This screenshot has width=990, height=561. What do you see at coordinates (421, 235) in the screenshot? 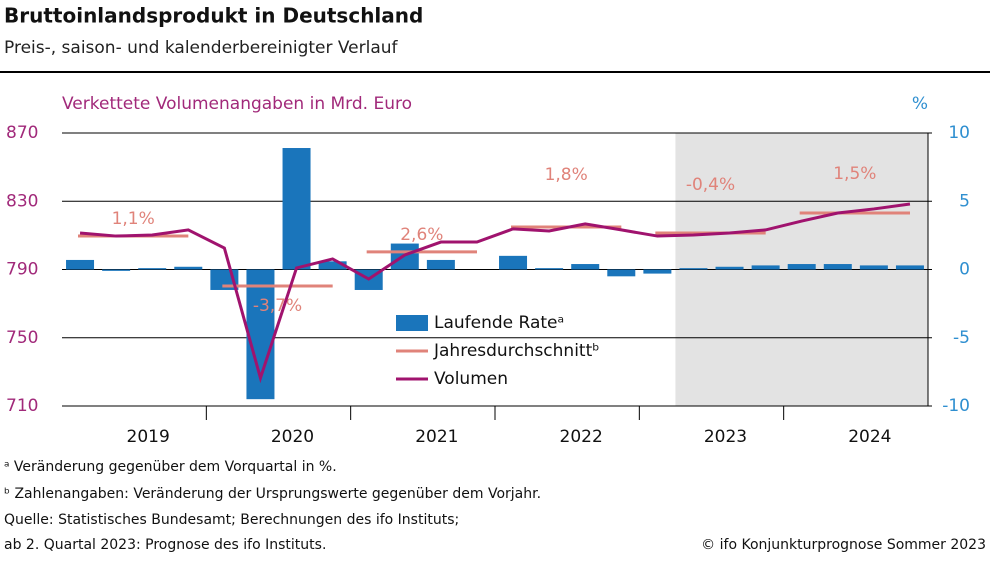
I see `annual-label: 2,6%` at bounding box center [421, 235].